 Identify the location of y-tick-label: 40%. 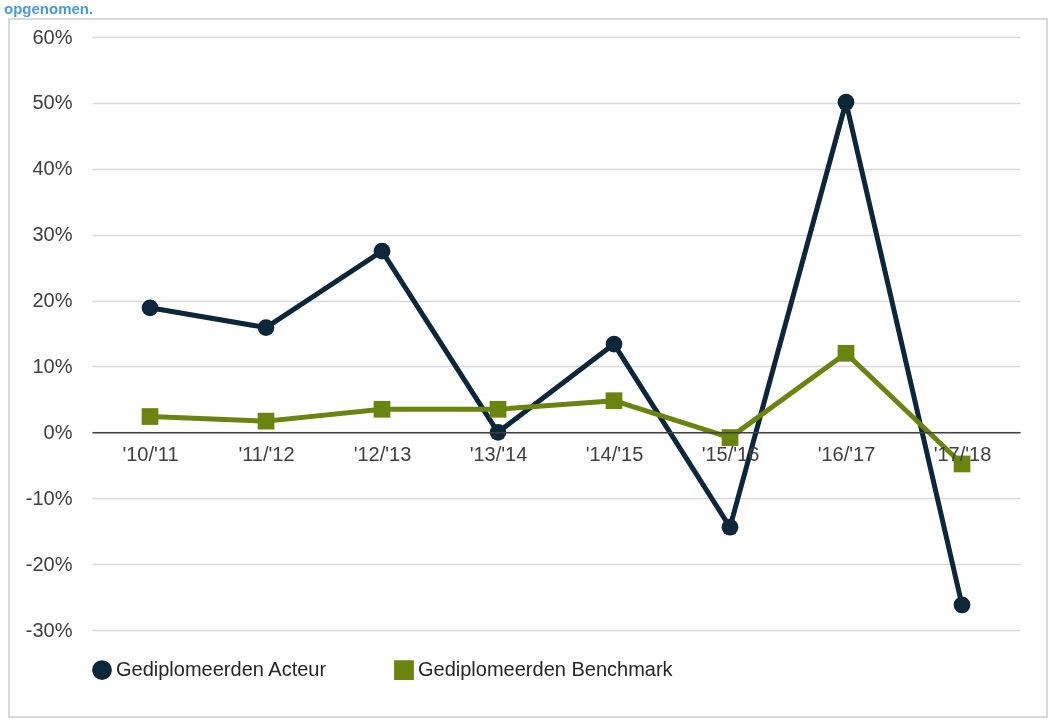
(52, 168).